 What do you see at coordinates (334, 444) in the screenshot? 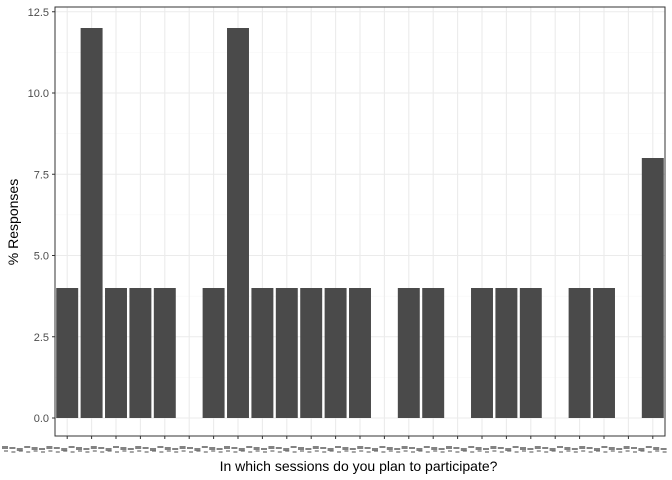
I see `x-axis` at bounding box center [334, 444].